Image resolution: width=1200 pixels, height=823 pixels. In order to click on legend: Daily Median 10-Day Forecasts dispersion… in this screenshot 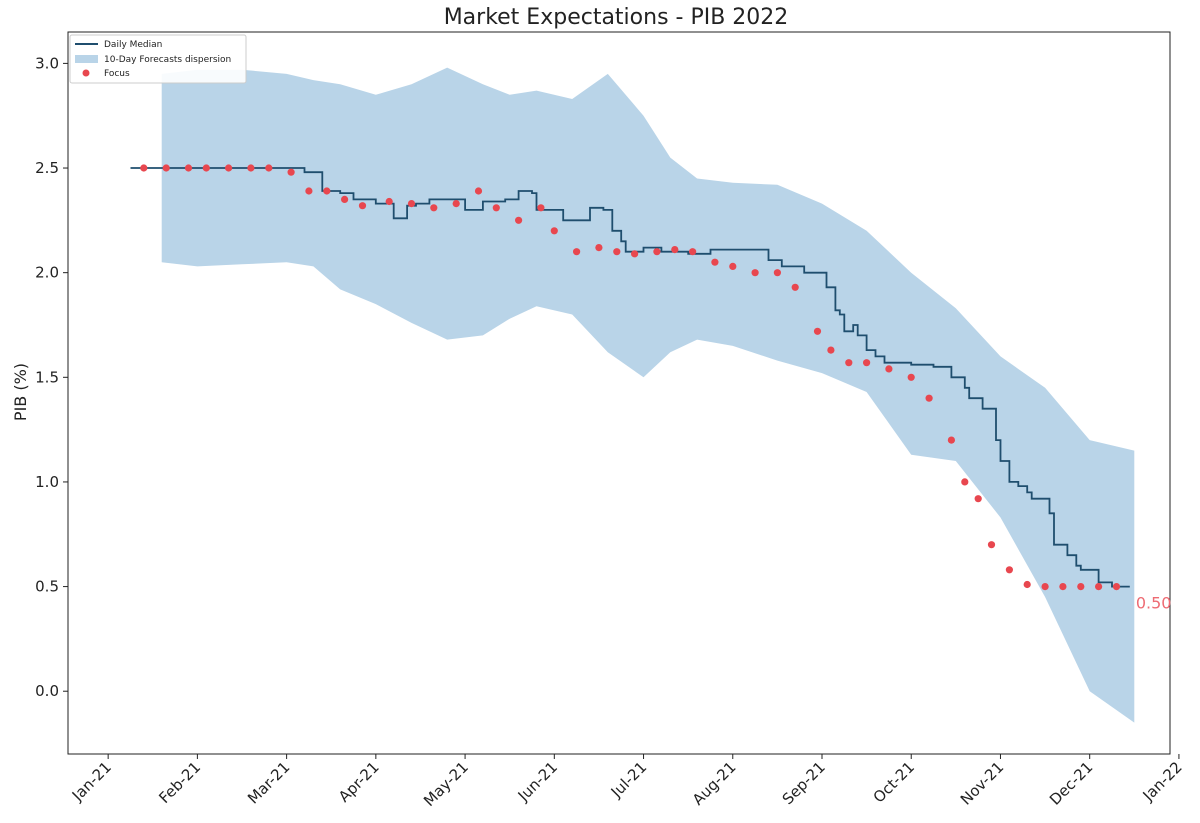, I will do `click(158, 59)`.